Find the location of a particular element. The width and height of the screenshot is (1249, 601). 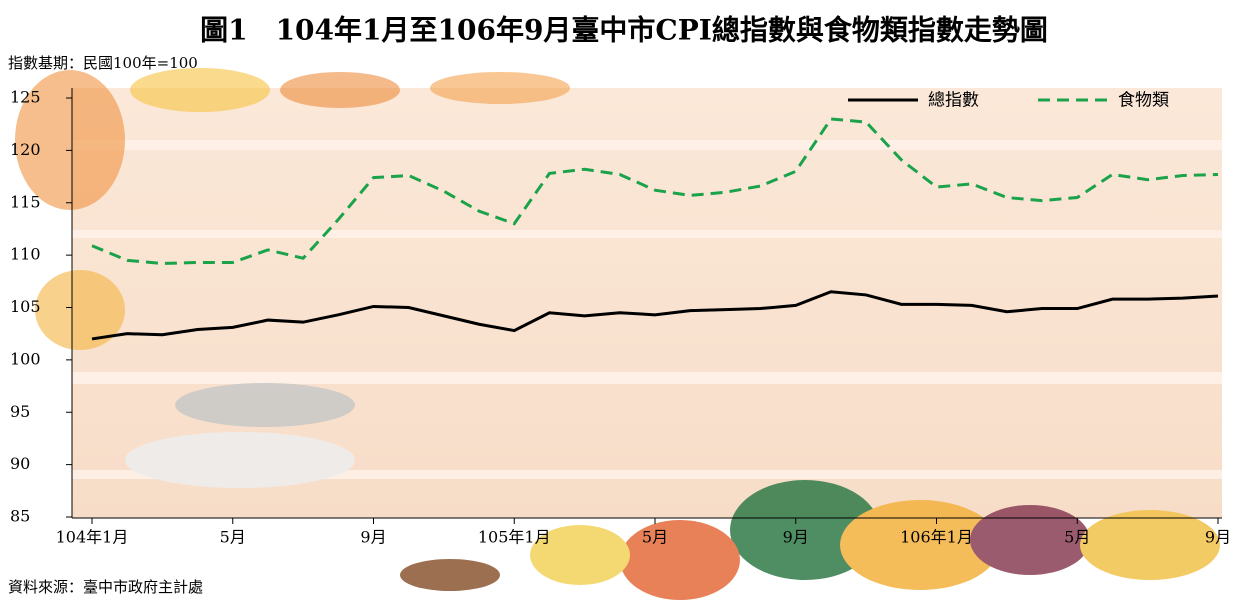

y-tick-label: 110 is located at coordinates (25, 254).